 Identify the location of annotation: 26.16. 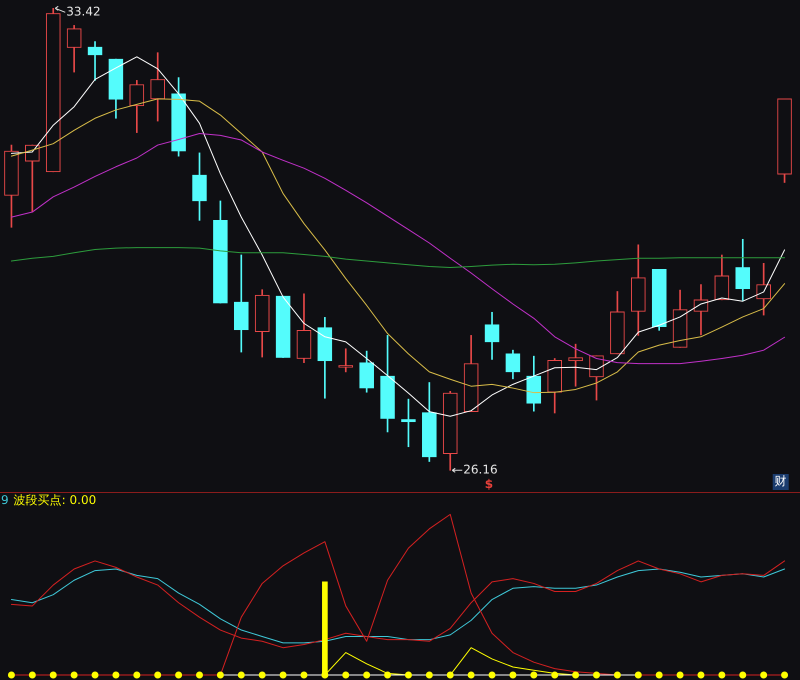
(480, 469).